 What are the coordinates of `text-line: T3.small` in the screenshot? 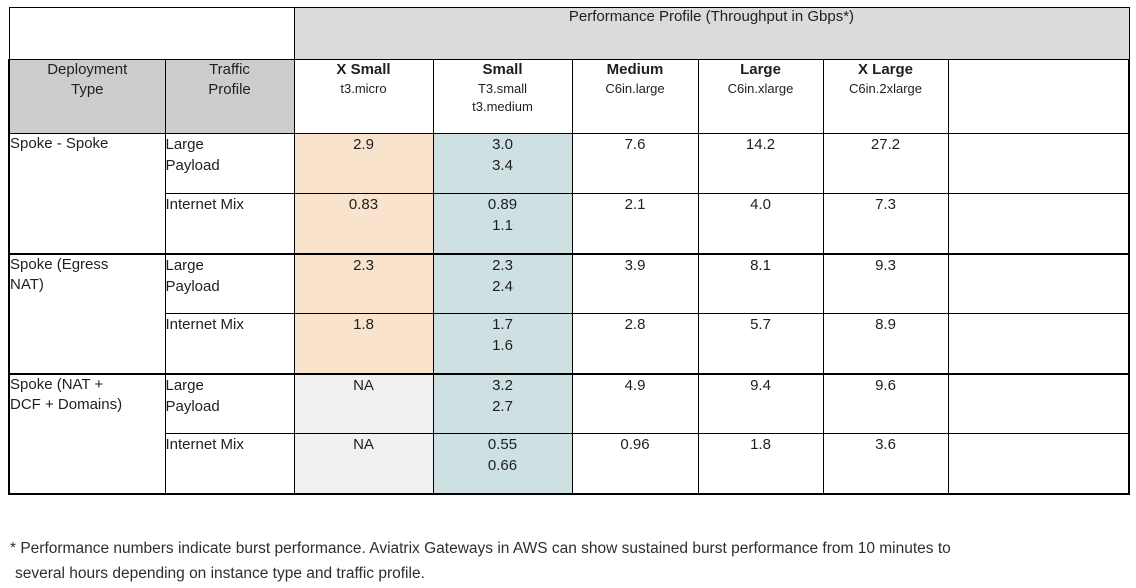 It's located at (502, 88).